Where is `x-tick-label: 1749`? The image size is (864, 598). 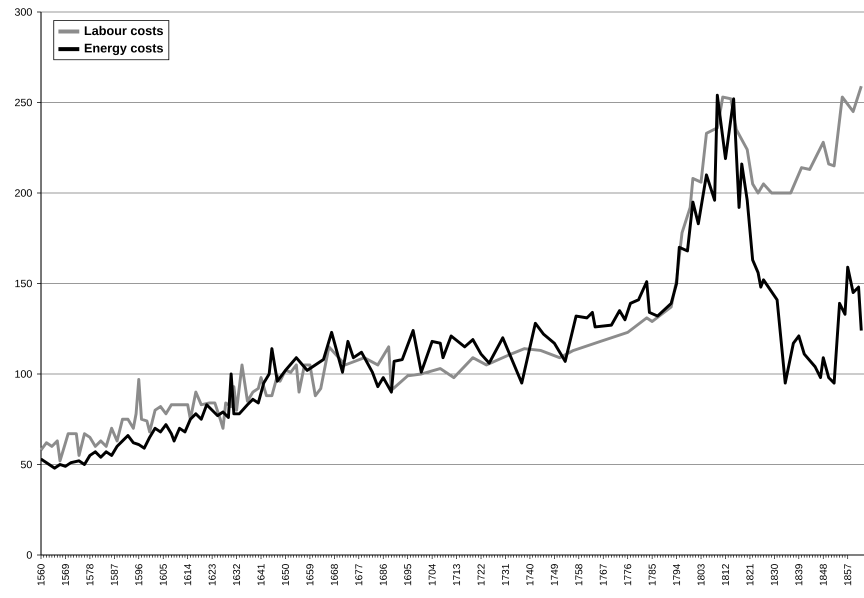
x-tick-label: 1749 is located at coordinates (554, 575).